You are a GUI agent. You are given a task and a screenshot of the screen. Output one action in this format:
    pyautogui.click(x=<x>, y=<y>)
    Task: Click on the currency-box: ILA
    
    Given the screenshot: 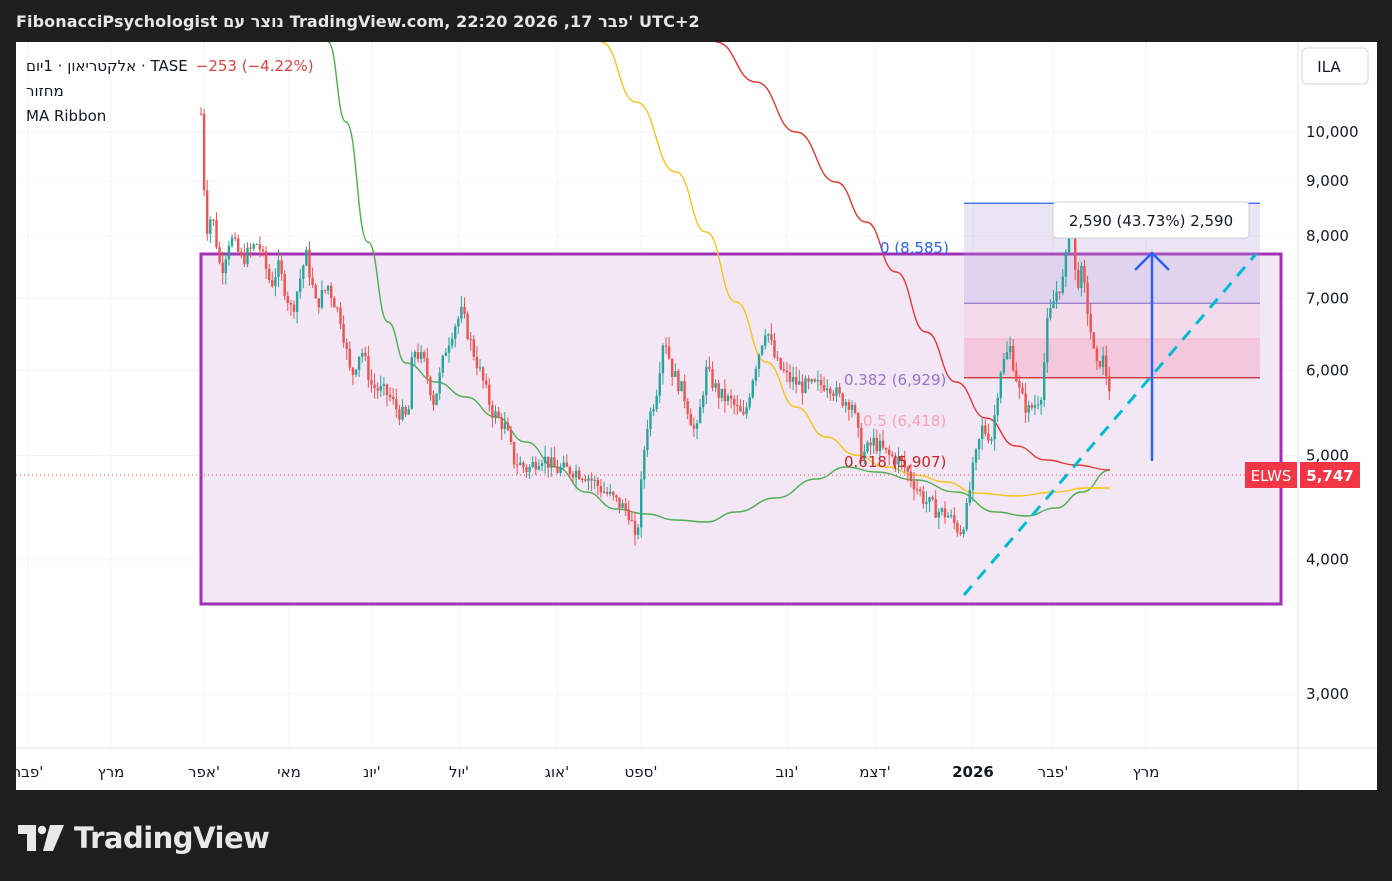 What is the action you would take?
    pyautogui.click(x=1335, y=66)
    